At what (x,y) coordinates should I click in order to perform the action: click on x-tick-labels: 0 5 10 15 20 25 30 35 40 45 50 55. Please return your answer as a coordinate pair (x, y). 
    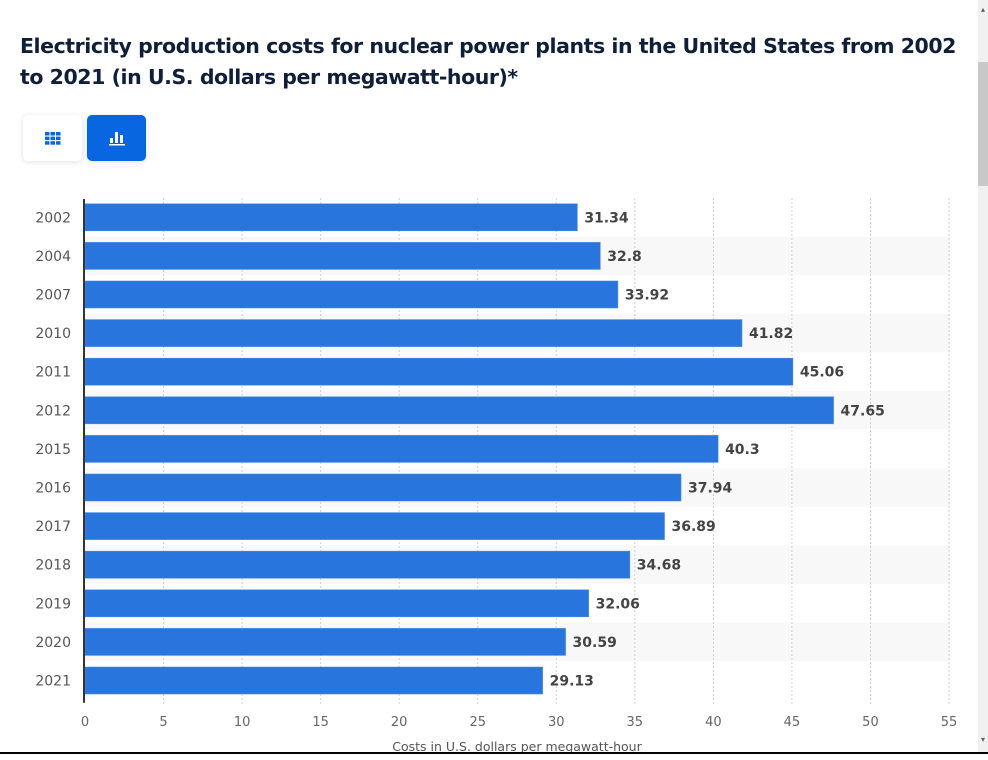
    Looking at the image, I should click on (519, 722).